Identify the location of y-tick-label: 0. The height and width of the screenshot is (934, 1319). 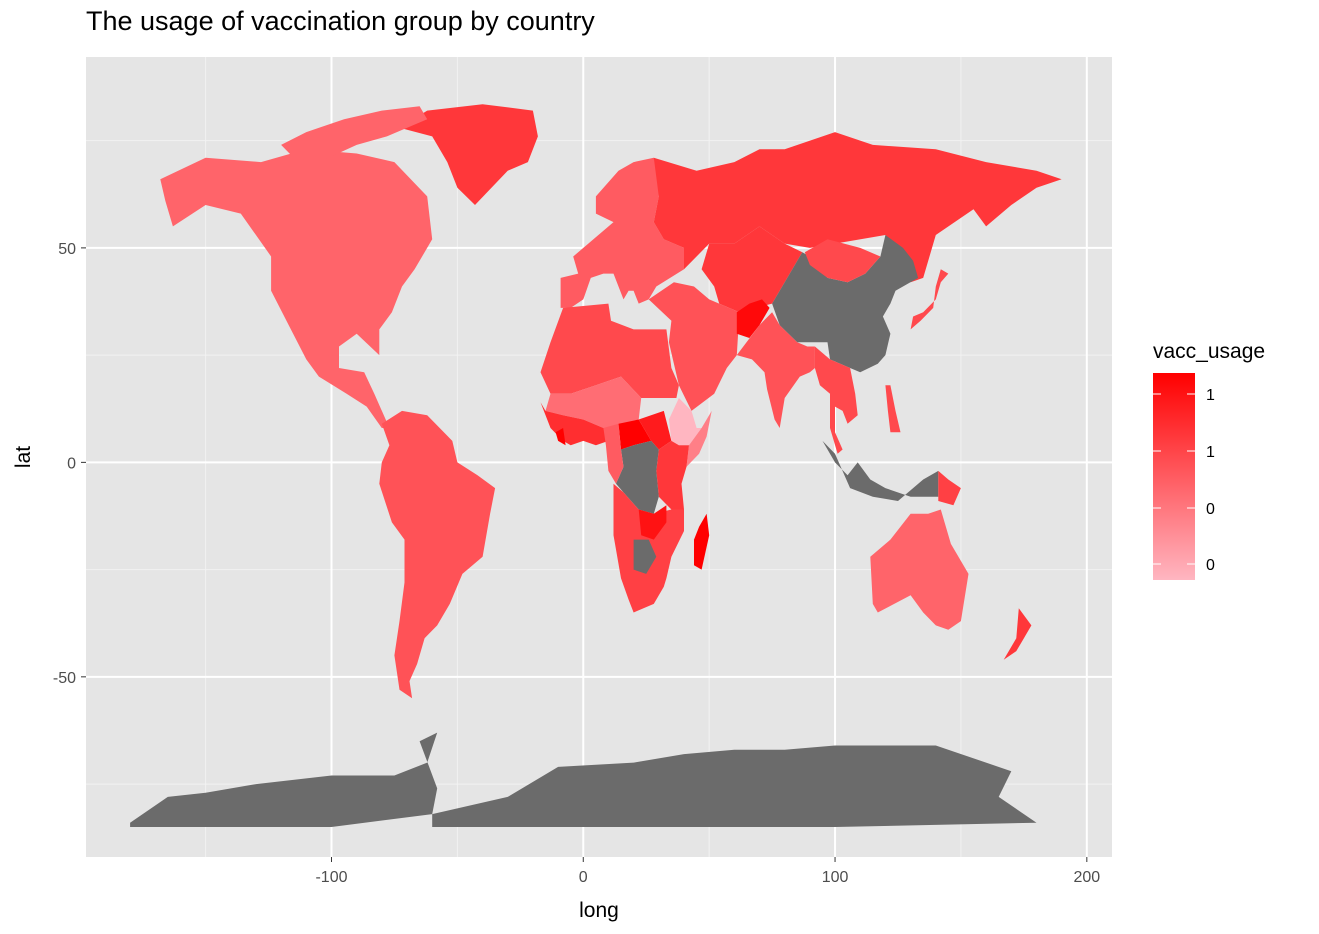
(71, 463).